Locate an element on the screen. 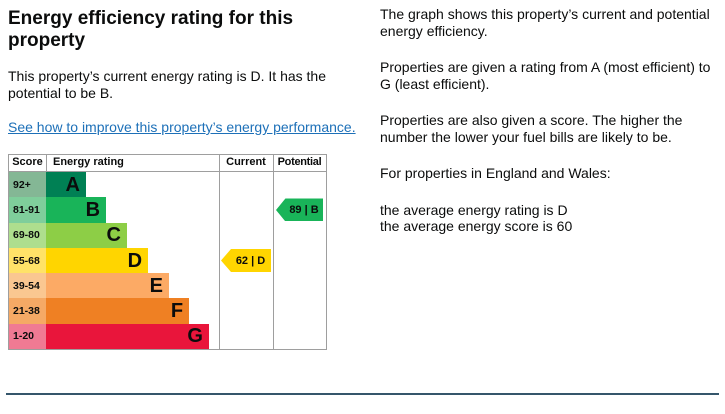  chart-header-energy-rating: Energy rating is located at coordinates (132, 163).